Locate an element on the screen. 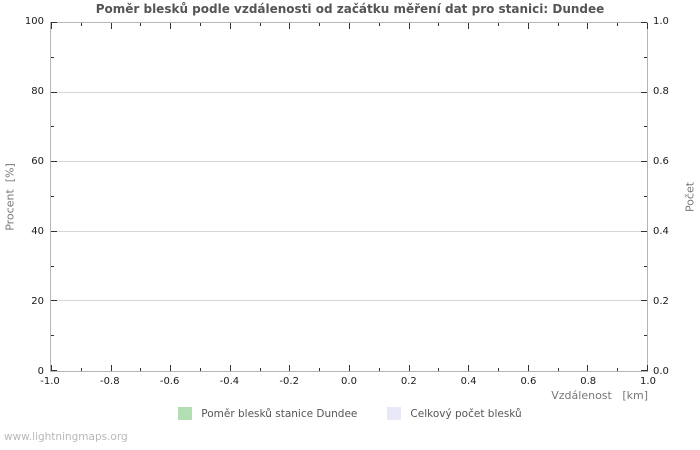 The width and height of the screenshot is (700, 450). x-axis-tick-label: 0.8 is located at coordinates (588, 381).